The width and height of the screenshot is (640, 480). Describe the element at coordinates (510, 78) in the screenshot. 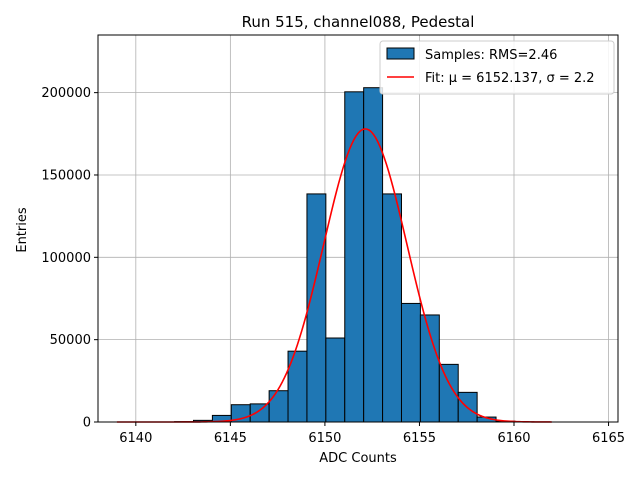

I see `legend-label-fit: Fit: μ = 6152.137, σ = 2.2` at that location.